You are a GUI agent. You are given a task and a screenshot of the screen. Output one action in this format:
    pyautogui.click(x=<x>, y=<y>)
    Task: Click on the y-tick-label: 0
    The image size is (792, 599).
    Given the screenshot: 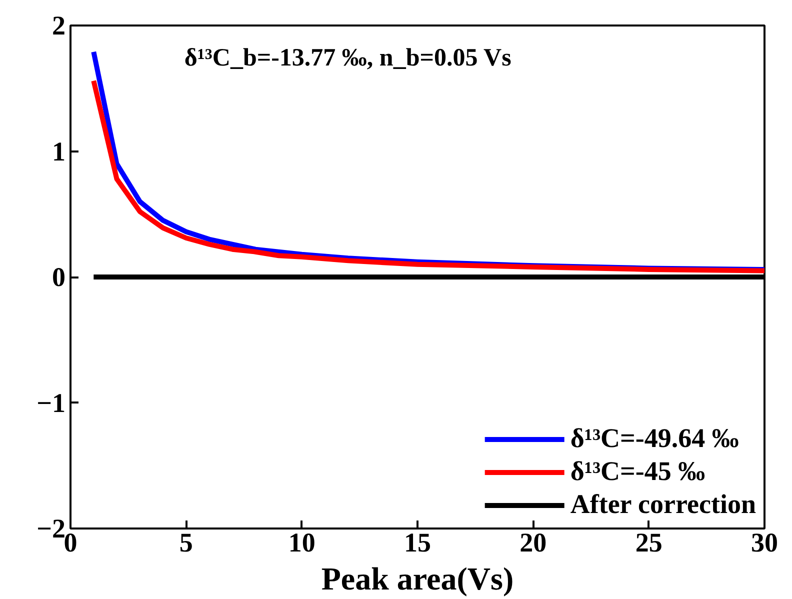 What is the action you would take?
    pyautogui.click(x=59, y=277)
    